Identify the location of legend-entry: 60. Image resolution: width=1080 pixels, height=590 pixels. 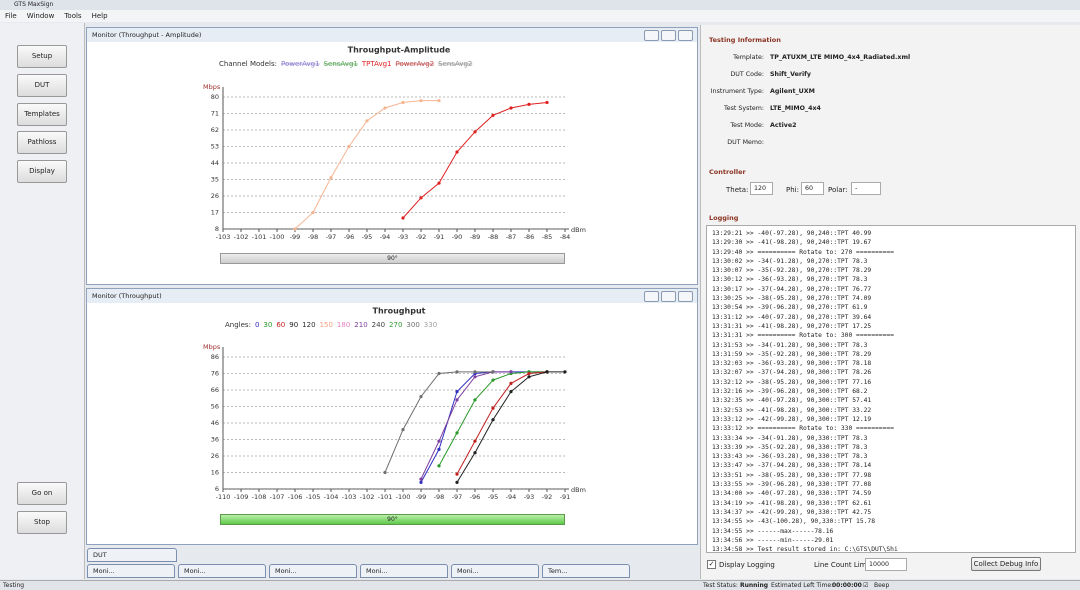
(280, 325).